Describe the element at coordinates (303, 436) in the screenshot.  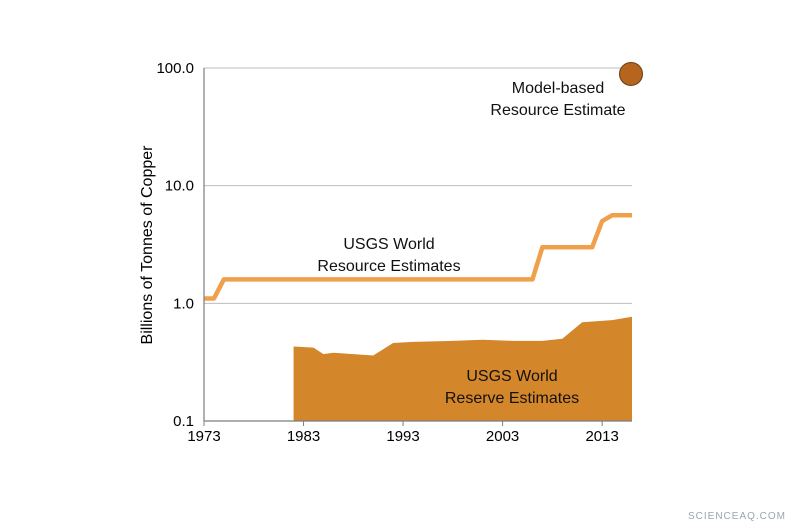
I see `x-tick-label: 1983` at that location.